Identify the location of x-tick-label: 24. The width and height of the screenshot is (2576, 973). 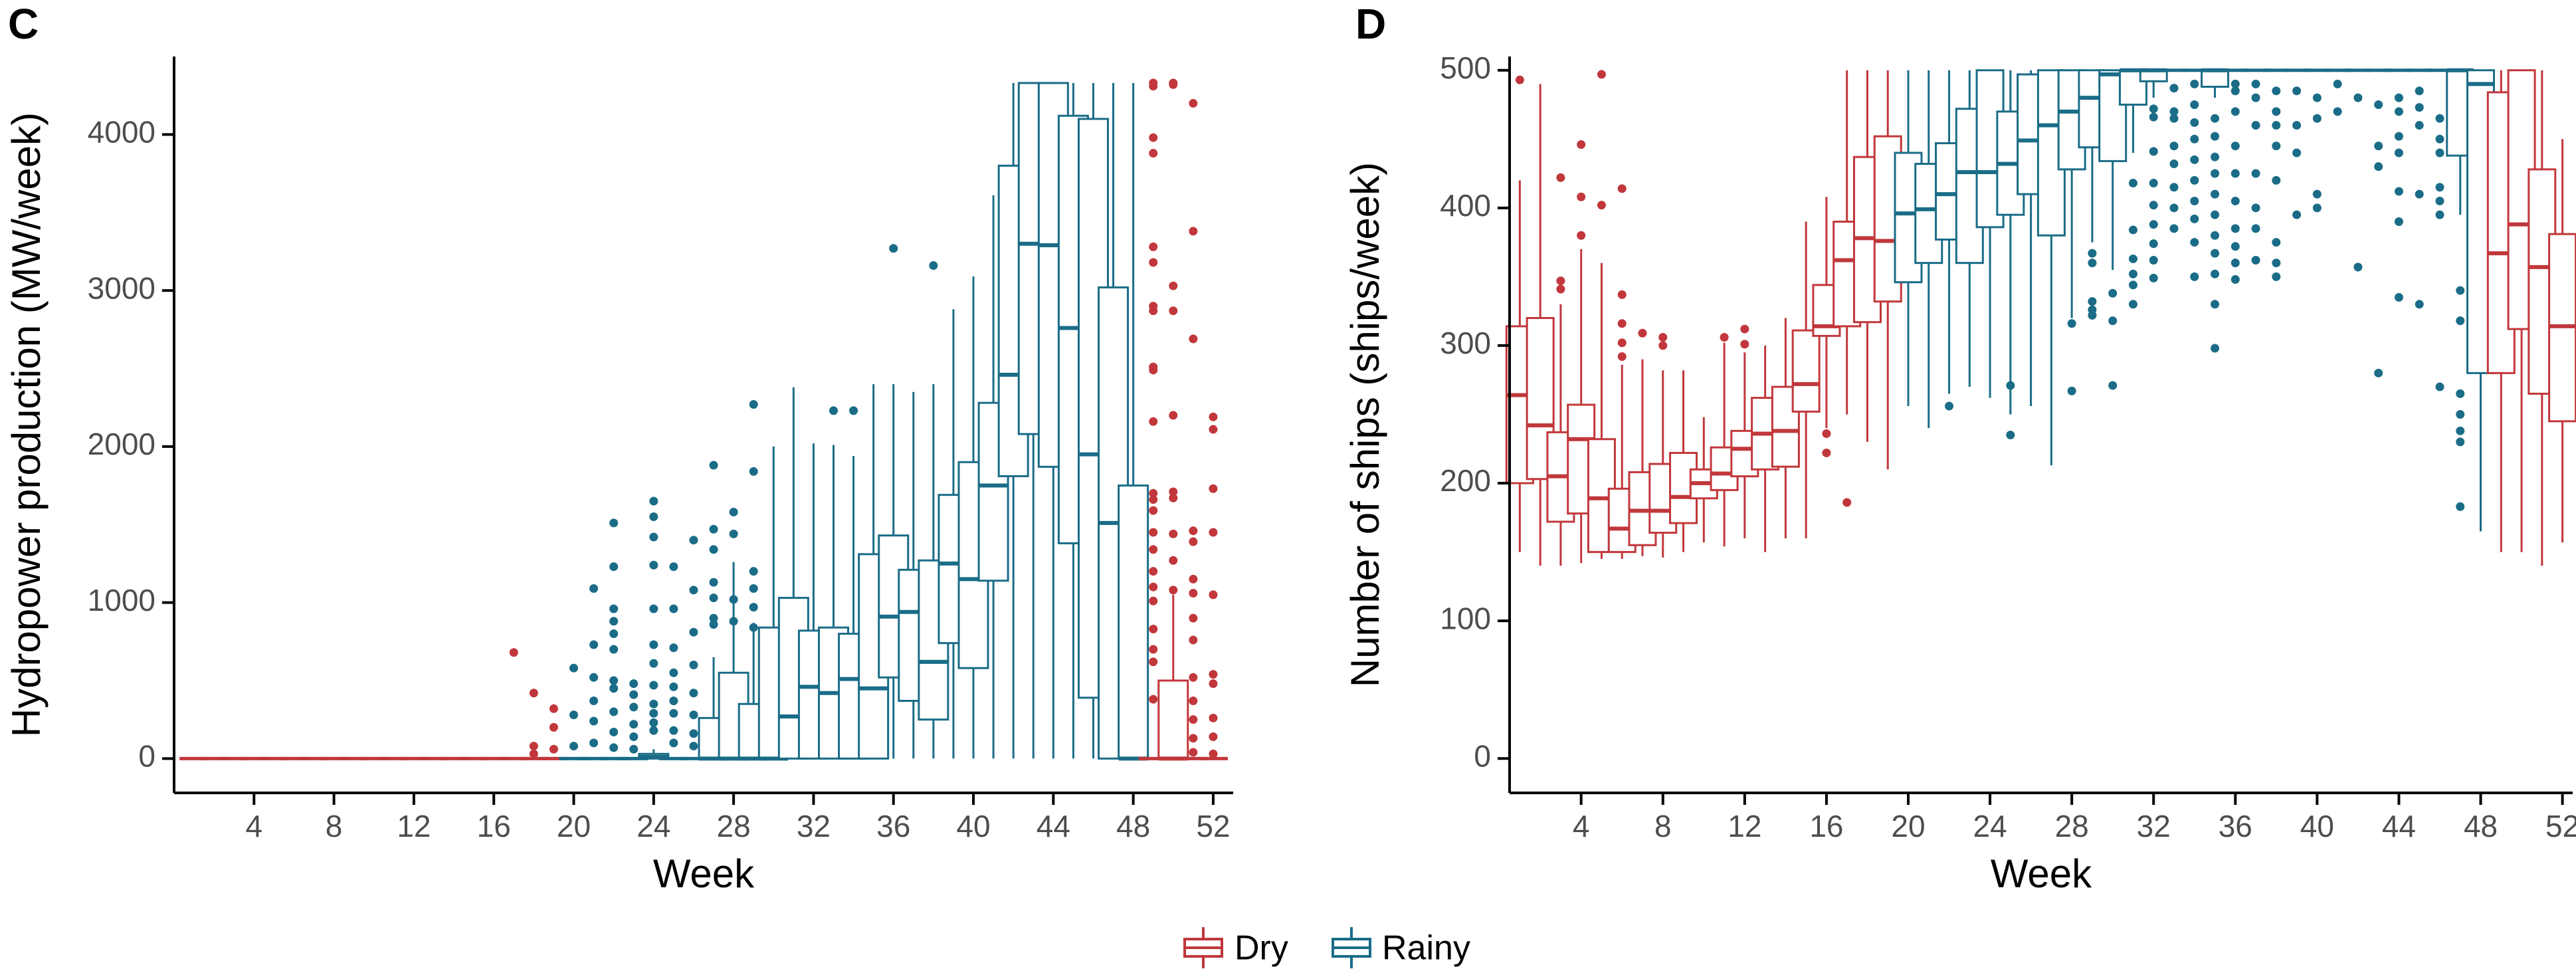
(653, 826).